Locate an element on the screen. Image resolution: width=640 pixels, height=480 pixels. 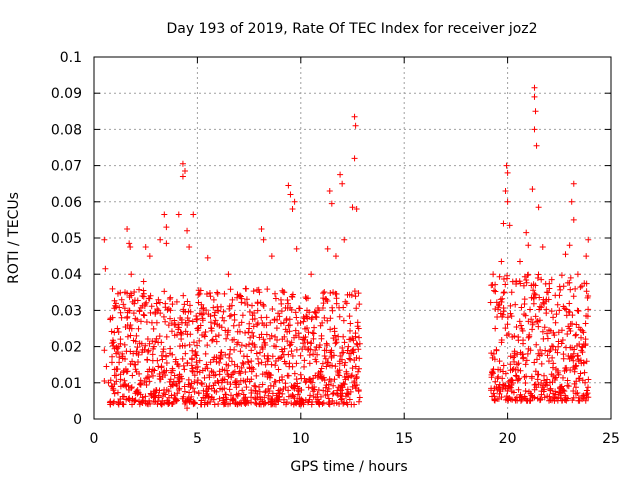
y-tick-label: 0.03 is located at coordinates (66, 311).